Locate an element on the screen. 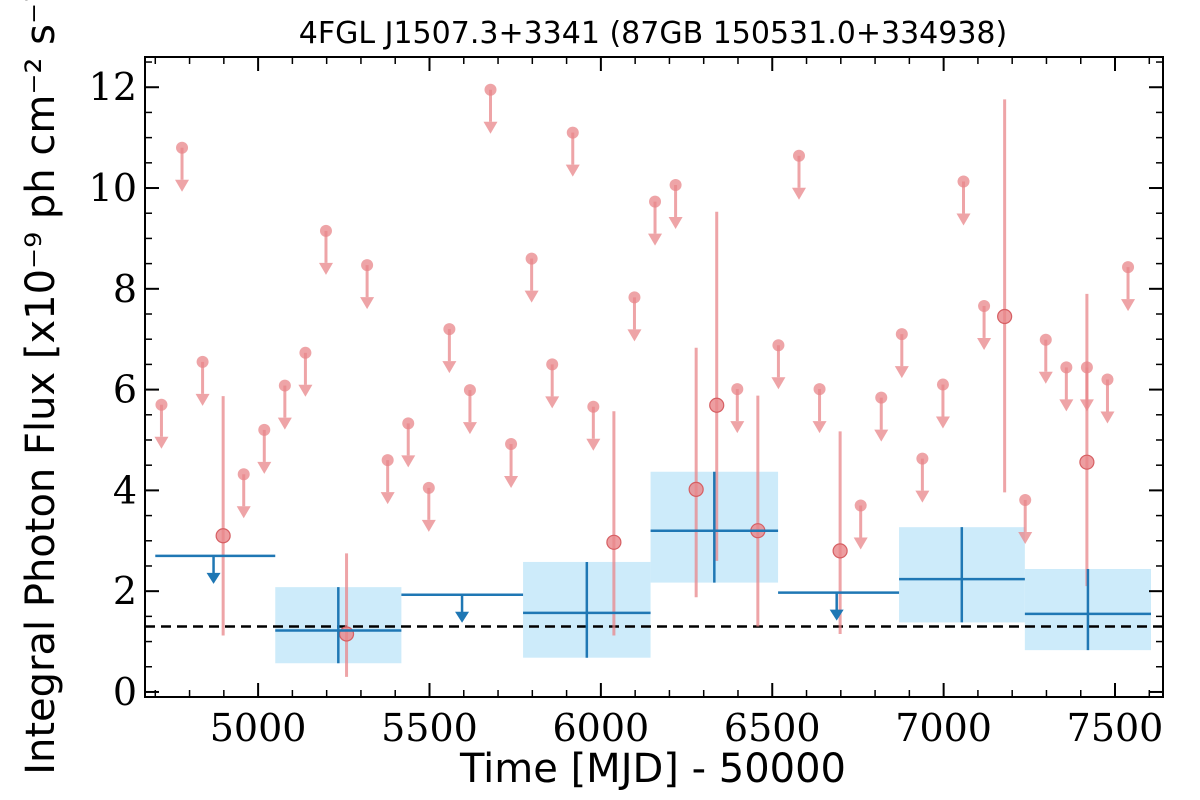 The image size is (1200, 800). x-tick-label: 7500 is located at coordinates (1115, 728).